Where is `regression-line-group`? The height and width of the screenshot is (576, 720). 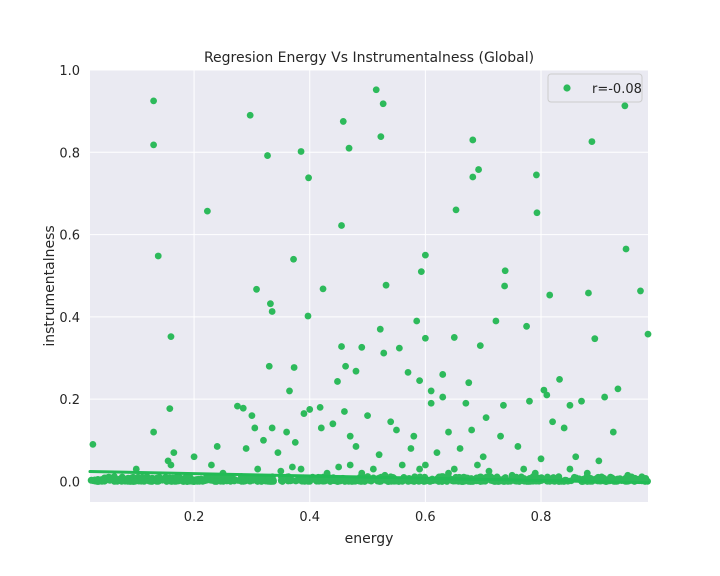
regression-line-group is located at coordinates (369, 477).